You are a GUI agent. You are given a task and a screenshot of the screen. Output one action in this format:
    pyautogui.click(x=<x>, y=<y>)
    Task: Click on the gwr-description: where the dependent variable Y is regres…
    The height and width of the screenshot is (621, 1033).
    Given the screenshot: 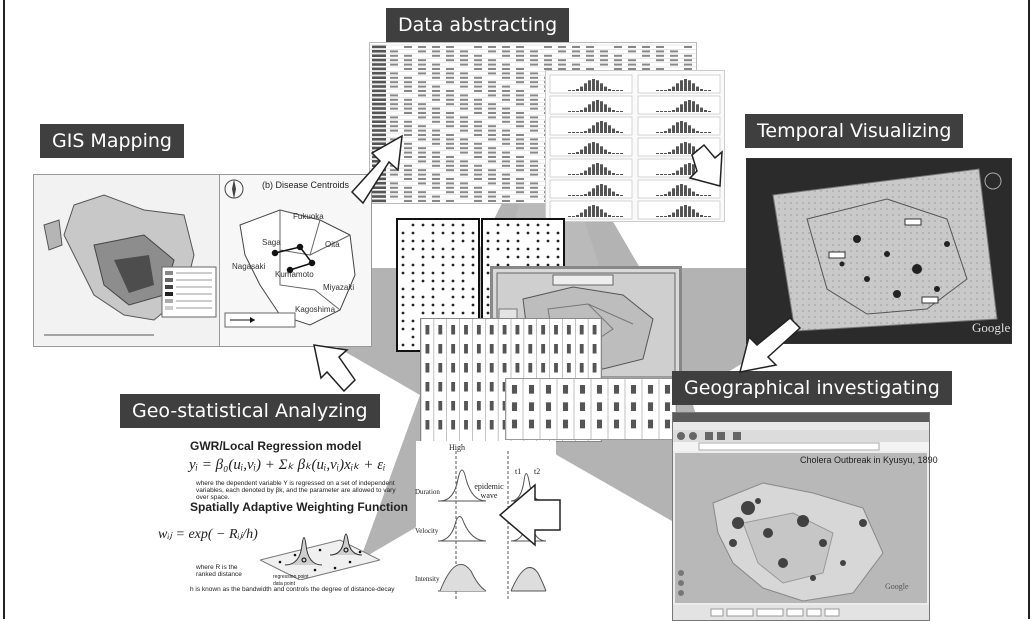 What is the action you would take?
    pyautogui.click(x=296, y=490)
    